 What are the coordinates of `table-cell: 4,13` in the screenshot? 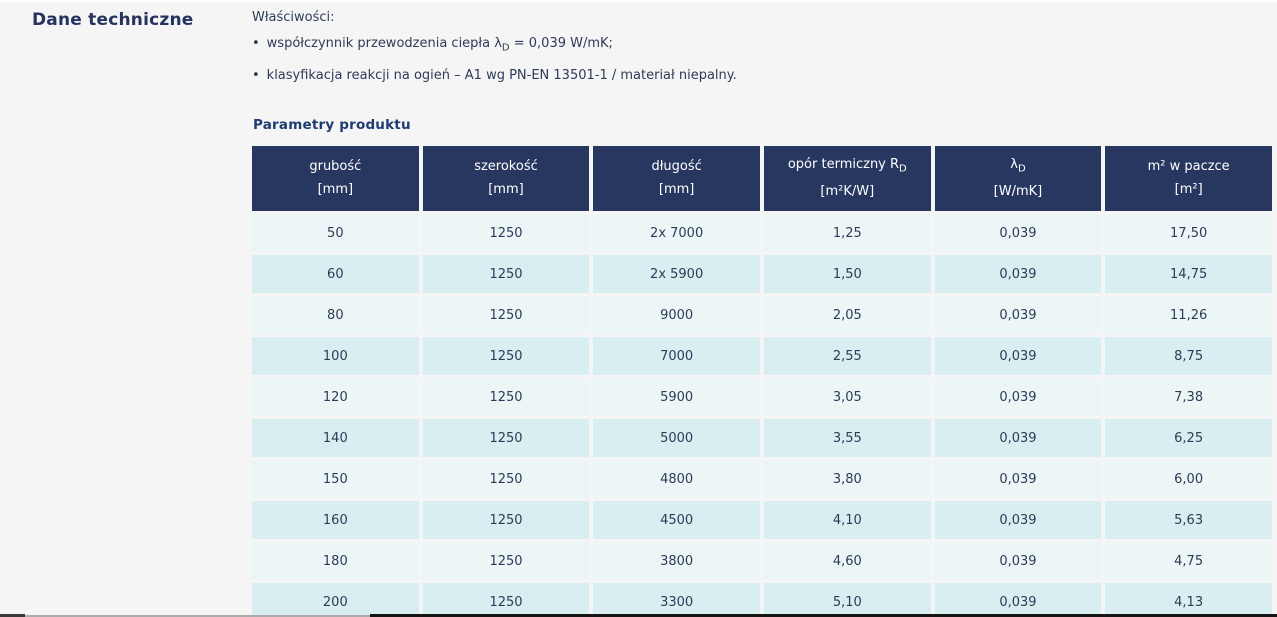 It's located at (1188, 600).